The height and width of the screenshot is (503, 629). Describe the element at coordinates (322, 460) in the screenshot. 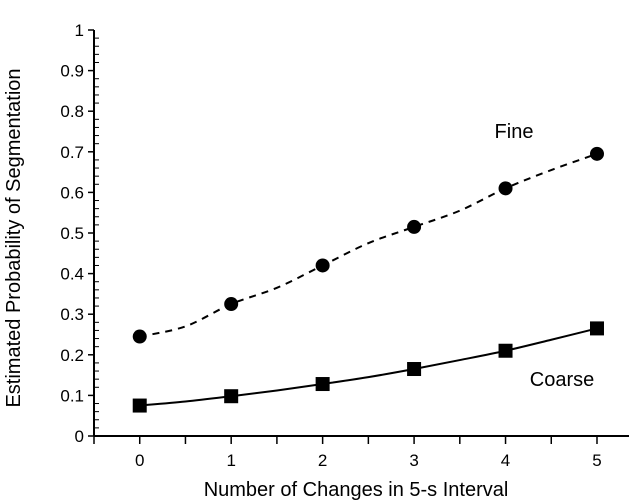

I see `x-tick-label: 2` at that location.